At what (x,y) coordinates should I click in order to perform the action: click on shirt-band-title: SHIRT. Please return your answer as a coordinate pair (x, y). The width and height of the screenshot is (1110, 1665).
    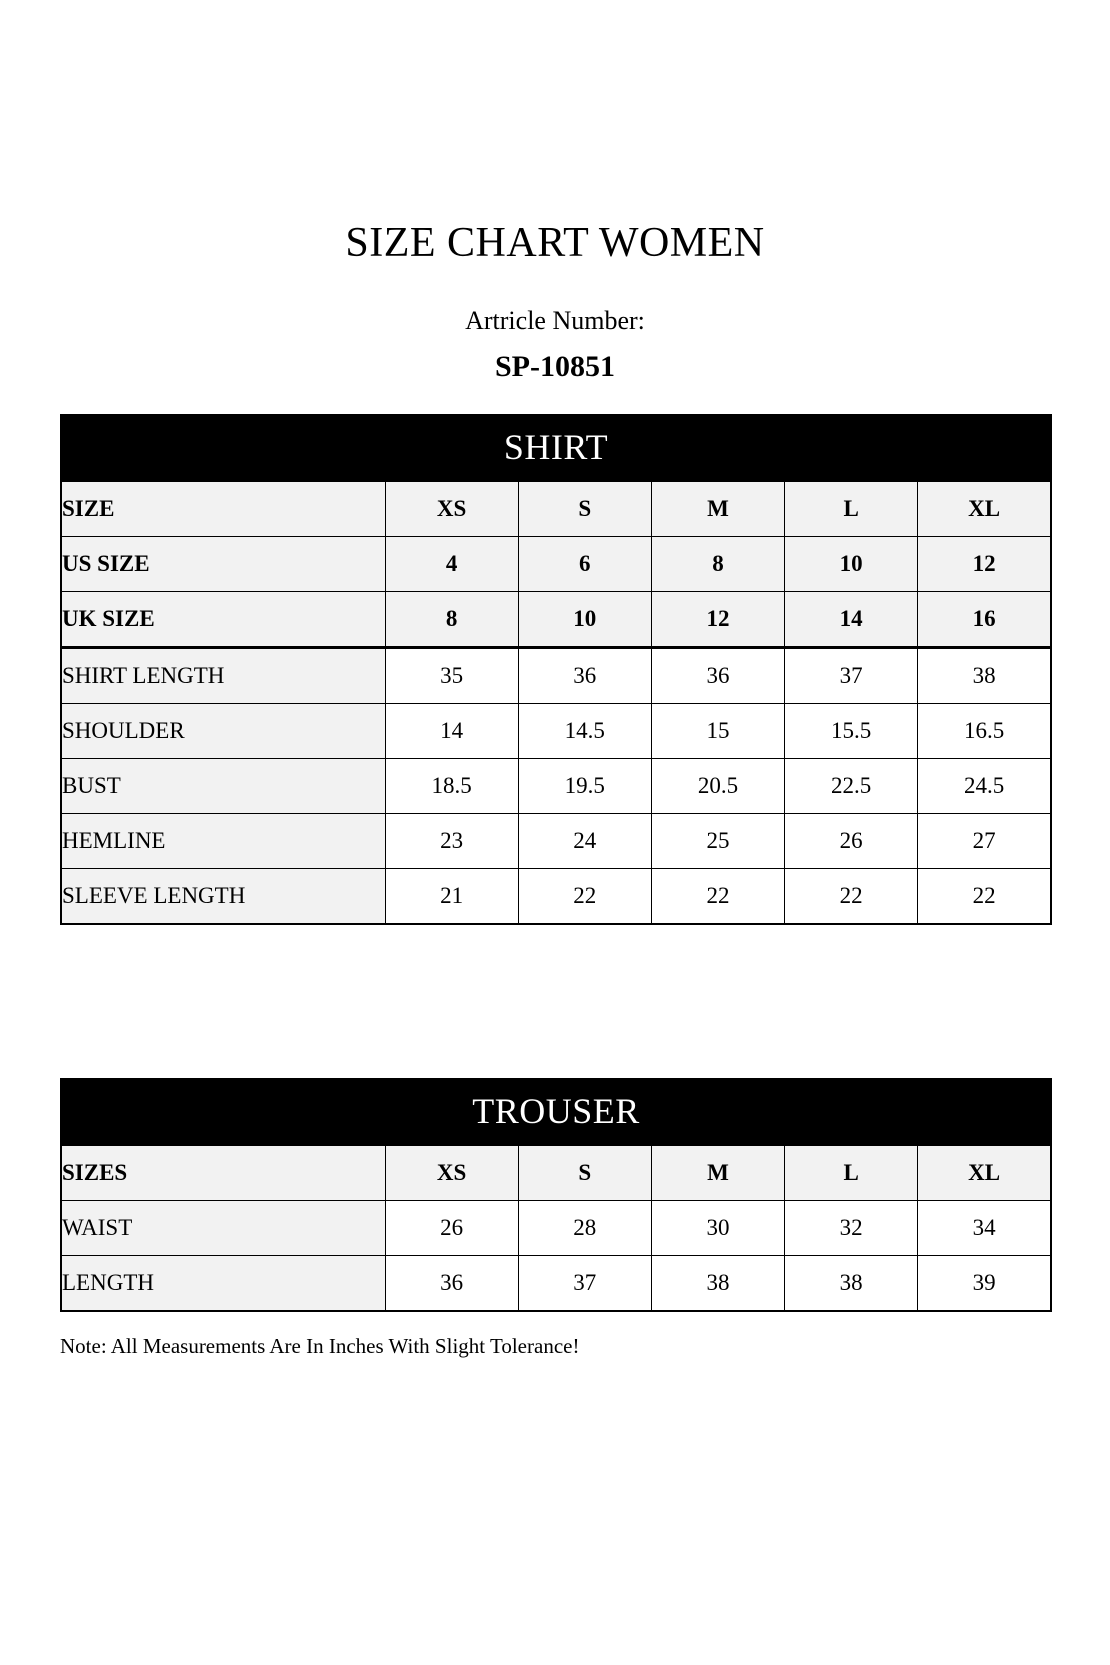
    Looking at the image, I should click on (556, 448).